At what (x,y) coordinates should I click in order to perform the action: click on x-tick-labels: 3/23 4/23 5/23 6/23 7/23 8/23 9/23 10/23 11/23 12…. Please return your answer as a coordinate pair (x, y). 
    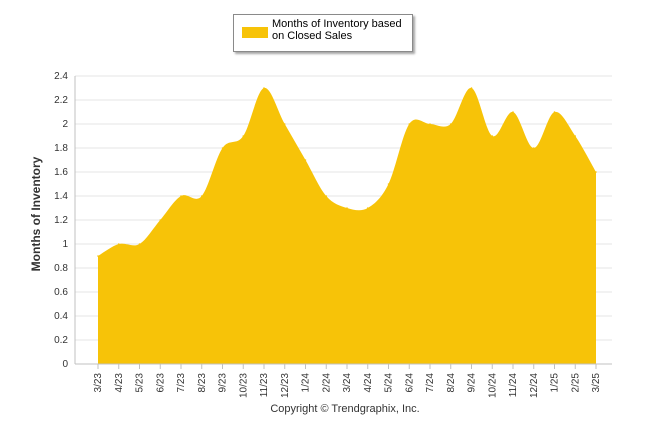
    Looking at the image, I should click on (347, 385).